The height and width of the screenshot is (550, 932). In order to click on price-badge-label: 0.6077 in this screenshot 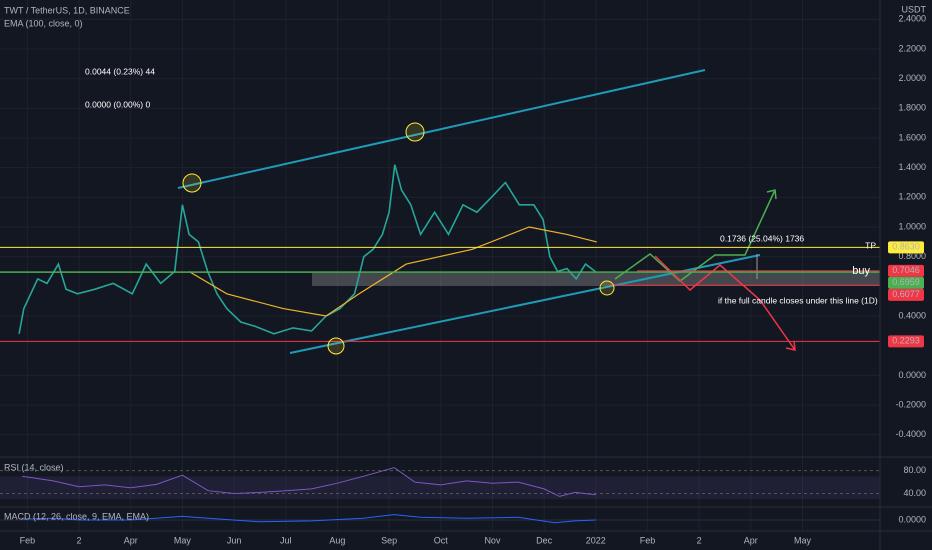, I will do `click(906, 294)`.